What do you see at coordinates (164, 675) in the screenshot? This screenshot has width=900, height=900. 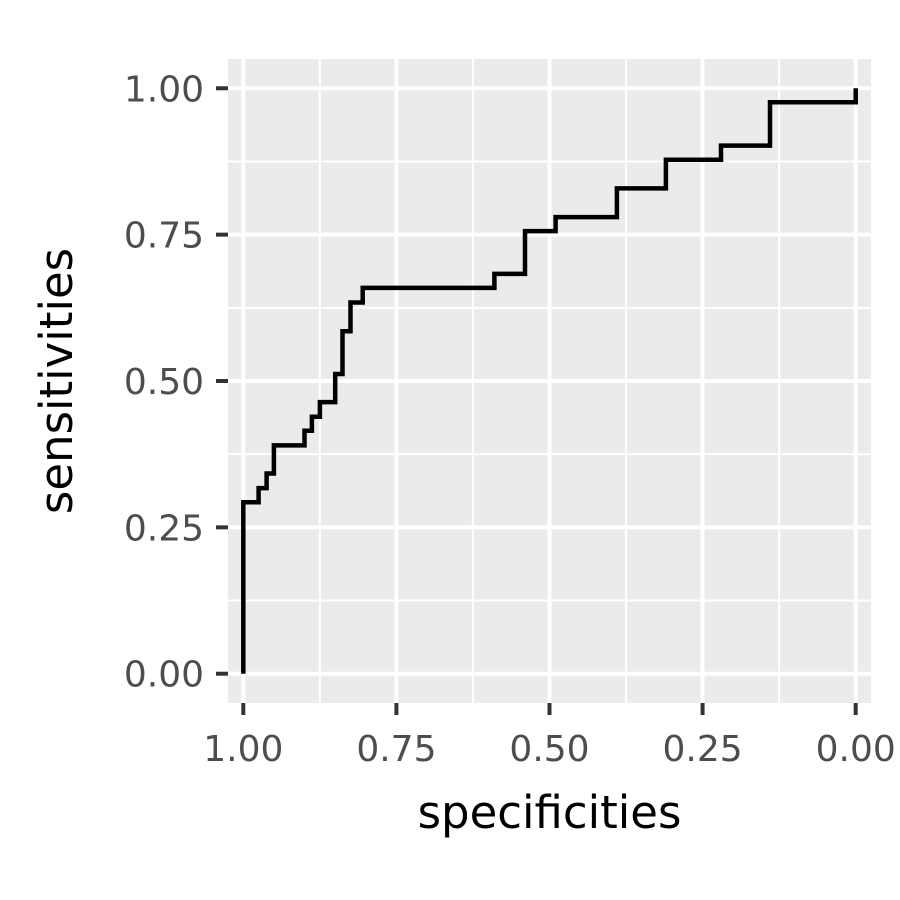 I see `y-tick-label: 0.00` at bounding box center [164, 675].